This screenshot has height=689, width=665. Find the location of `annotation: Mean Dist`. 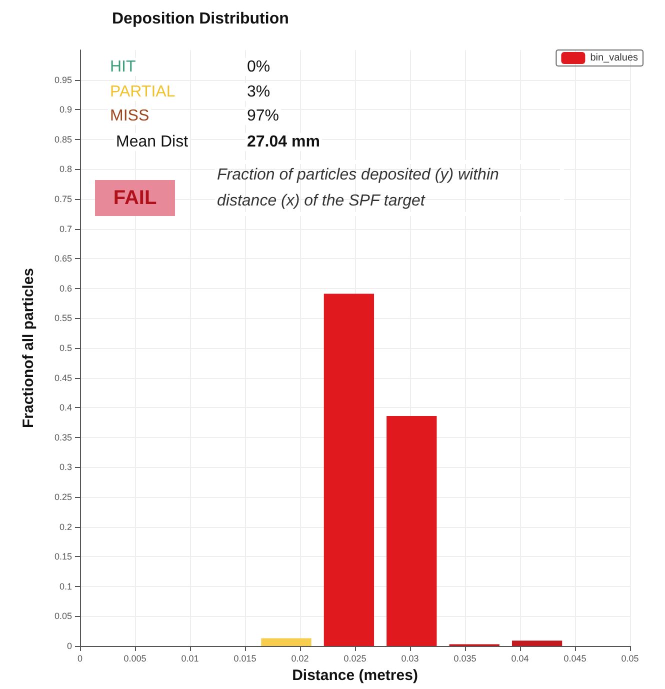

annotation: Mean Dist is located at coordinates (152, 142).